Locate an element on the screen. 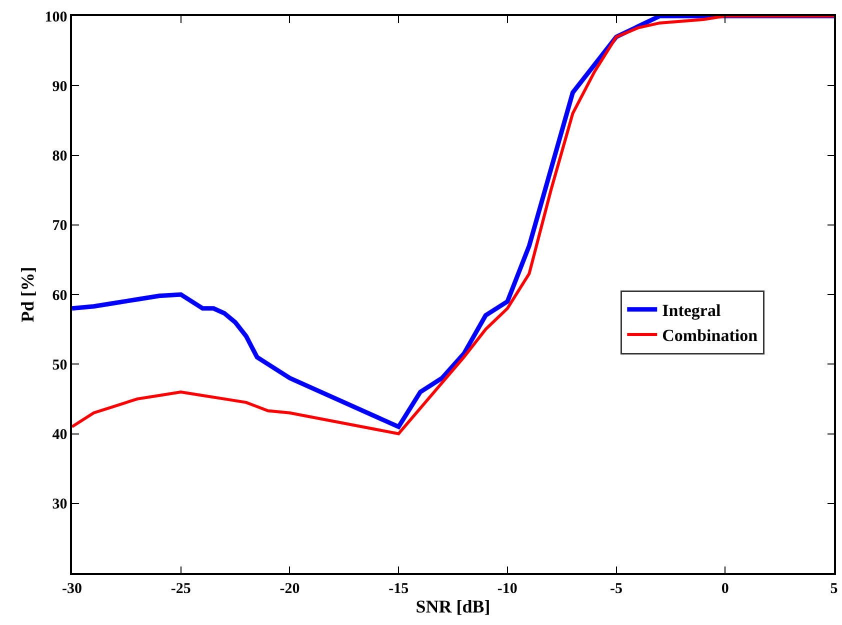 This screenshot has width=842, height=625. x-tick-label: 5 is located at coordinates (834, 588).